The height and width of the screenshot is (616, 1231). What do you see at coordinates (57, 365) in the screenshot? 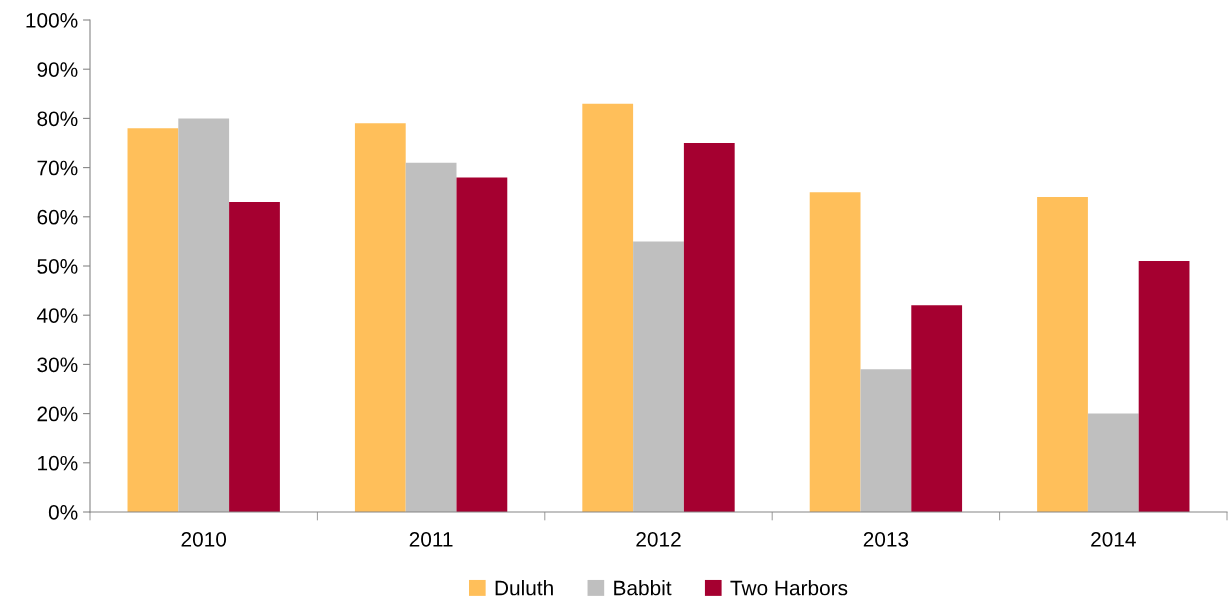
I see `y-tick-label: 30%` at bounding box center [57, 365].